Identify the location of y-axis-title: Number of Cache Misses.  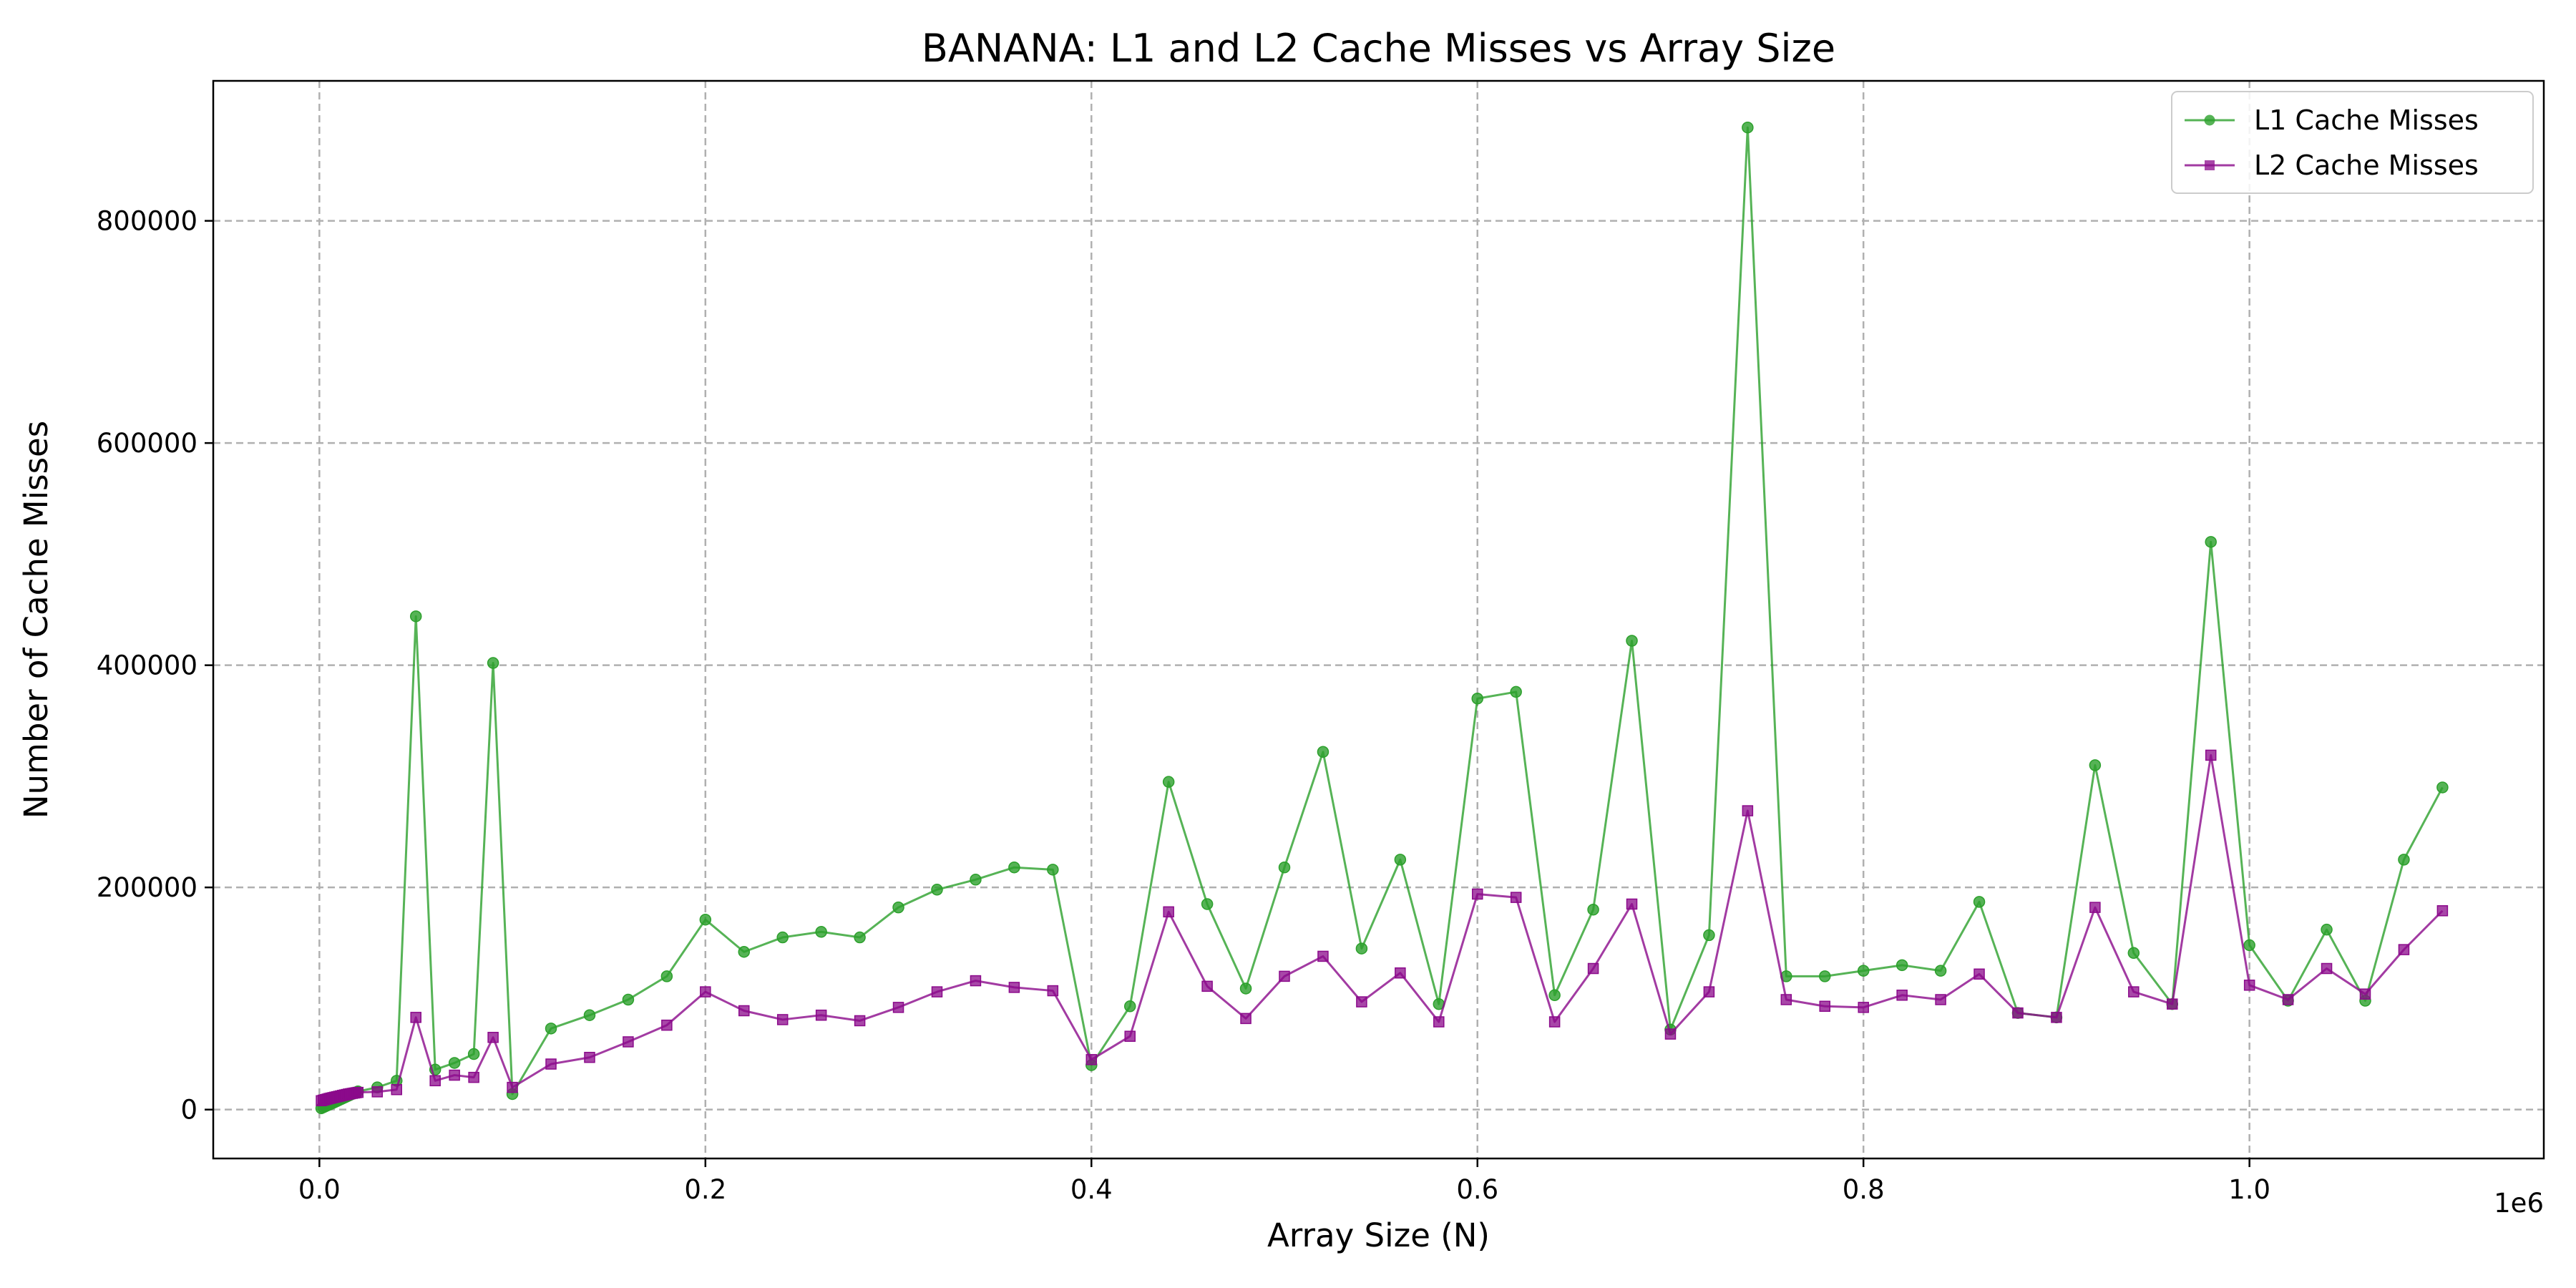
(36, 620).